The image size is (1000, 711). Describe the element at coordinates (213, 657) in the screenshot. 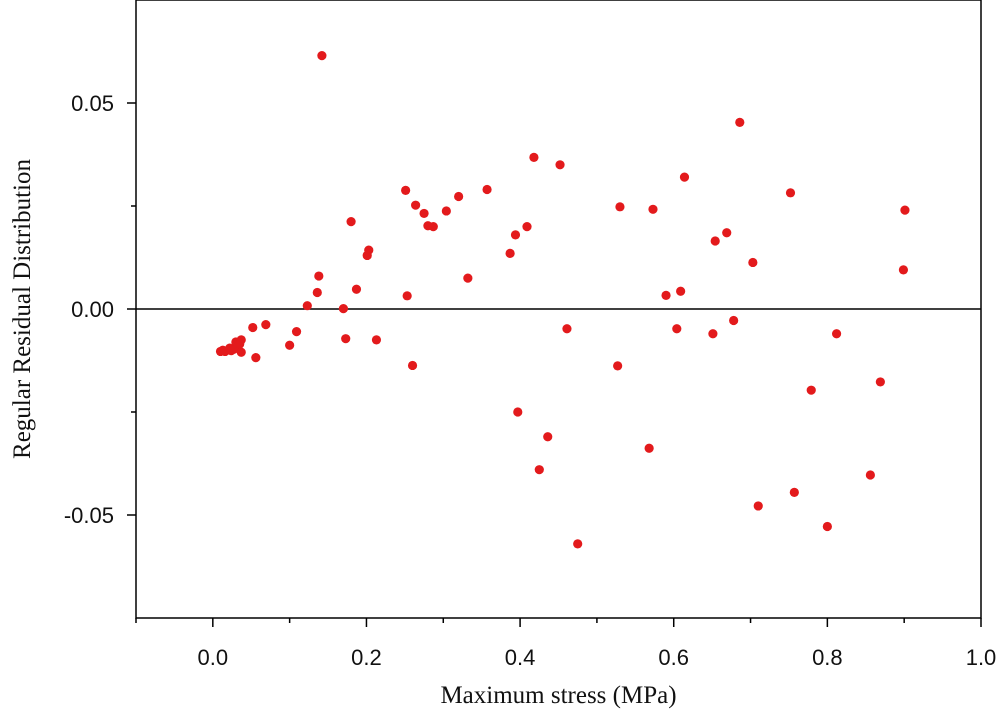

I see `x-tick-label: 0.0` at that location.